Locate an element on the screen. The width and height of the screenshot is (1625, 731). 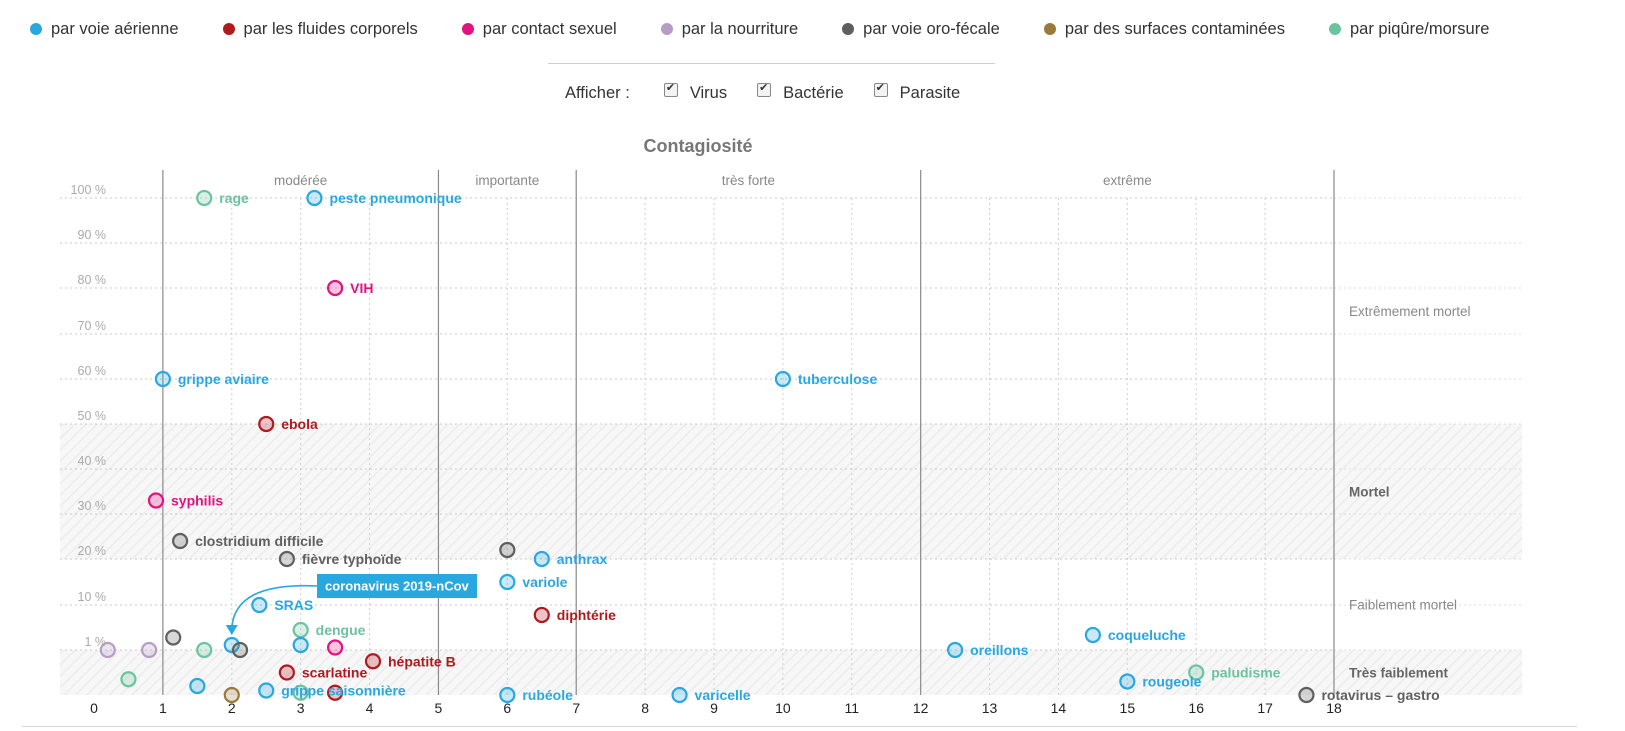
point-label: rotavirus – gastro is located at coordinates (1380, 695).